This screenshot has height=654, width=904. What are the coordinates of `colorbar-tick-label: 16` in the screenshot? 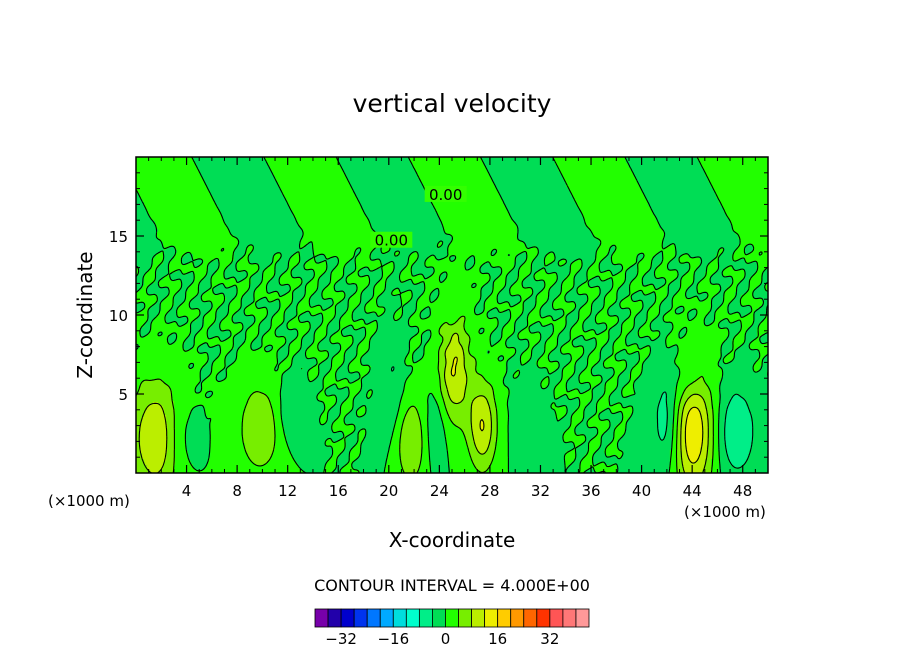 It's located at (497, 639).